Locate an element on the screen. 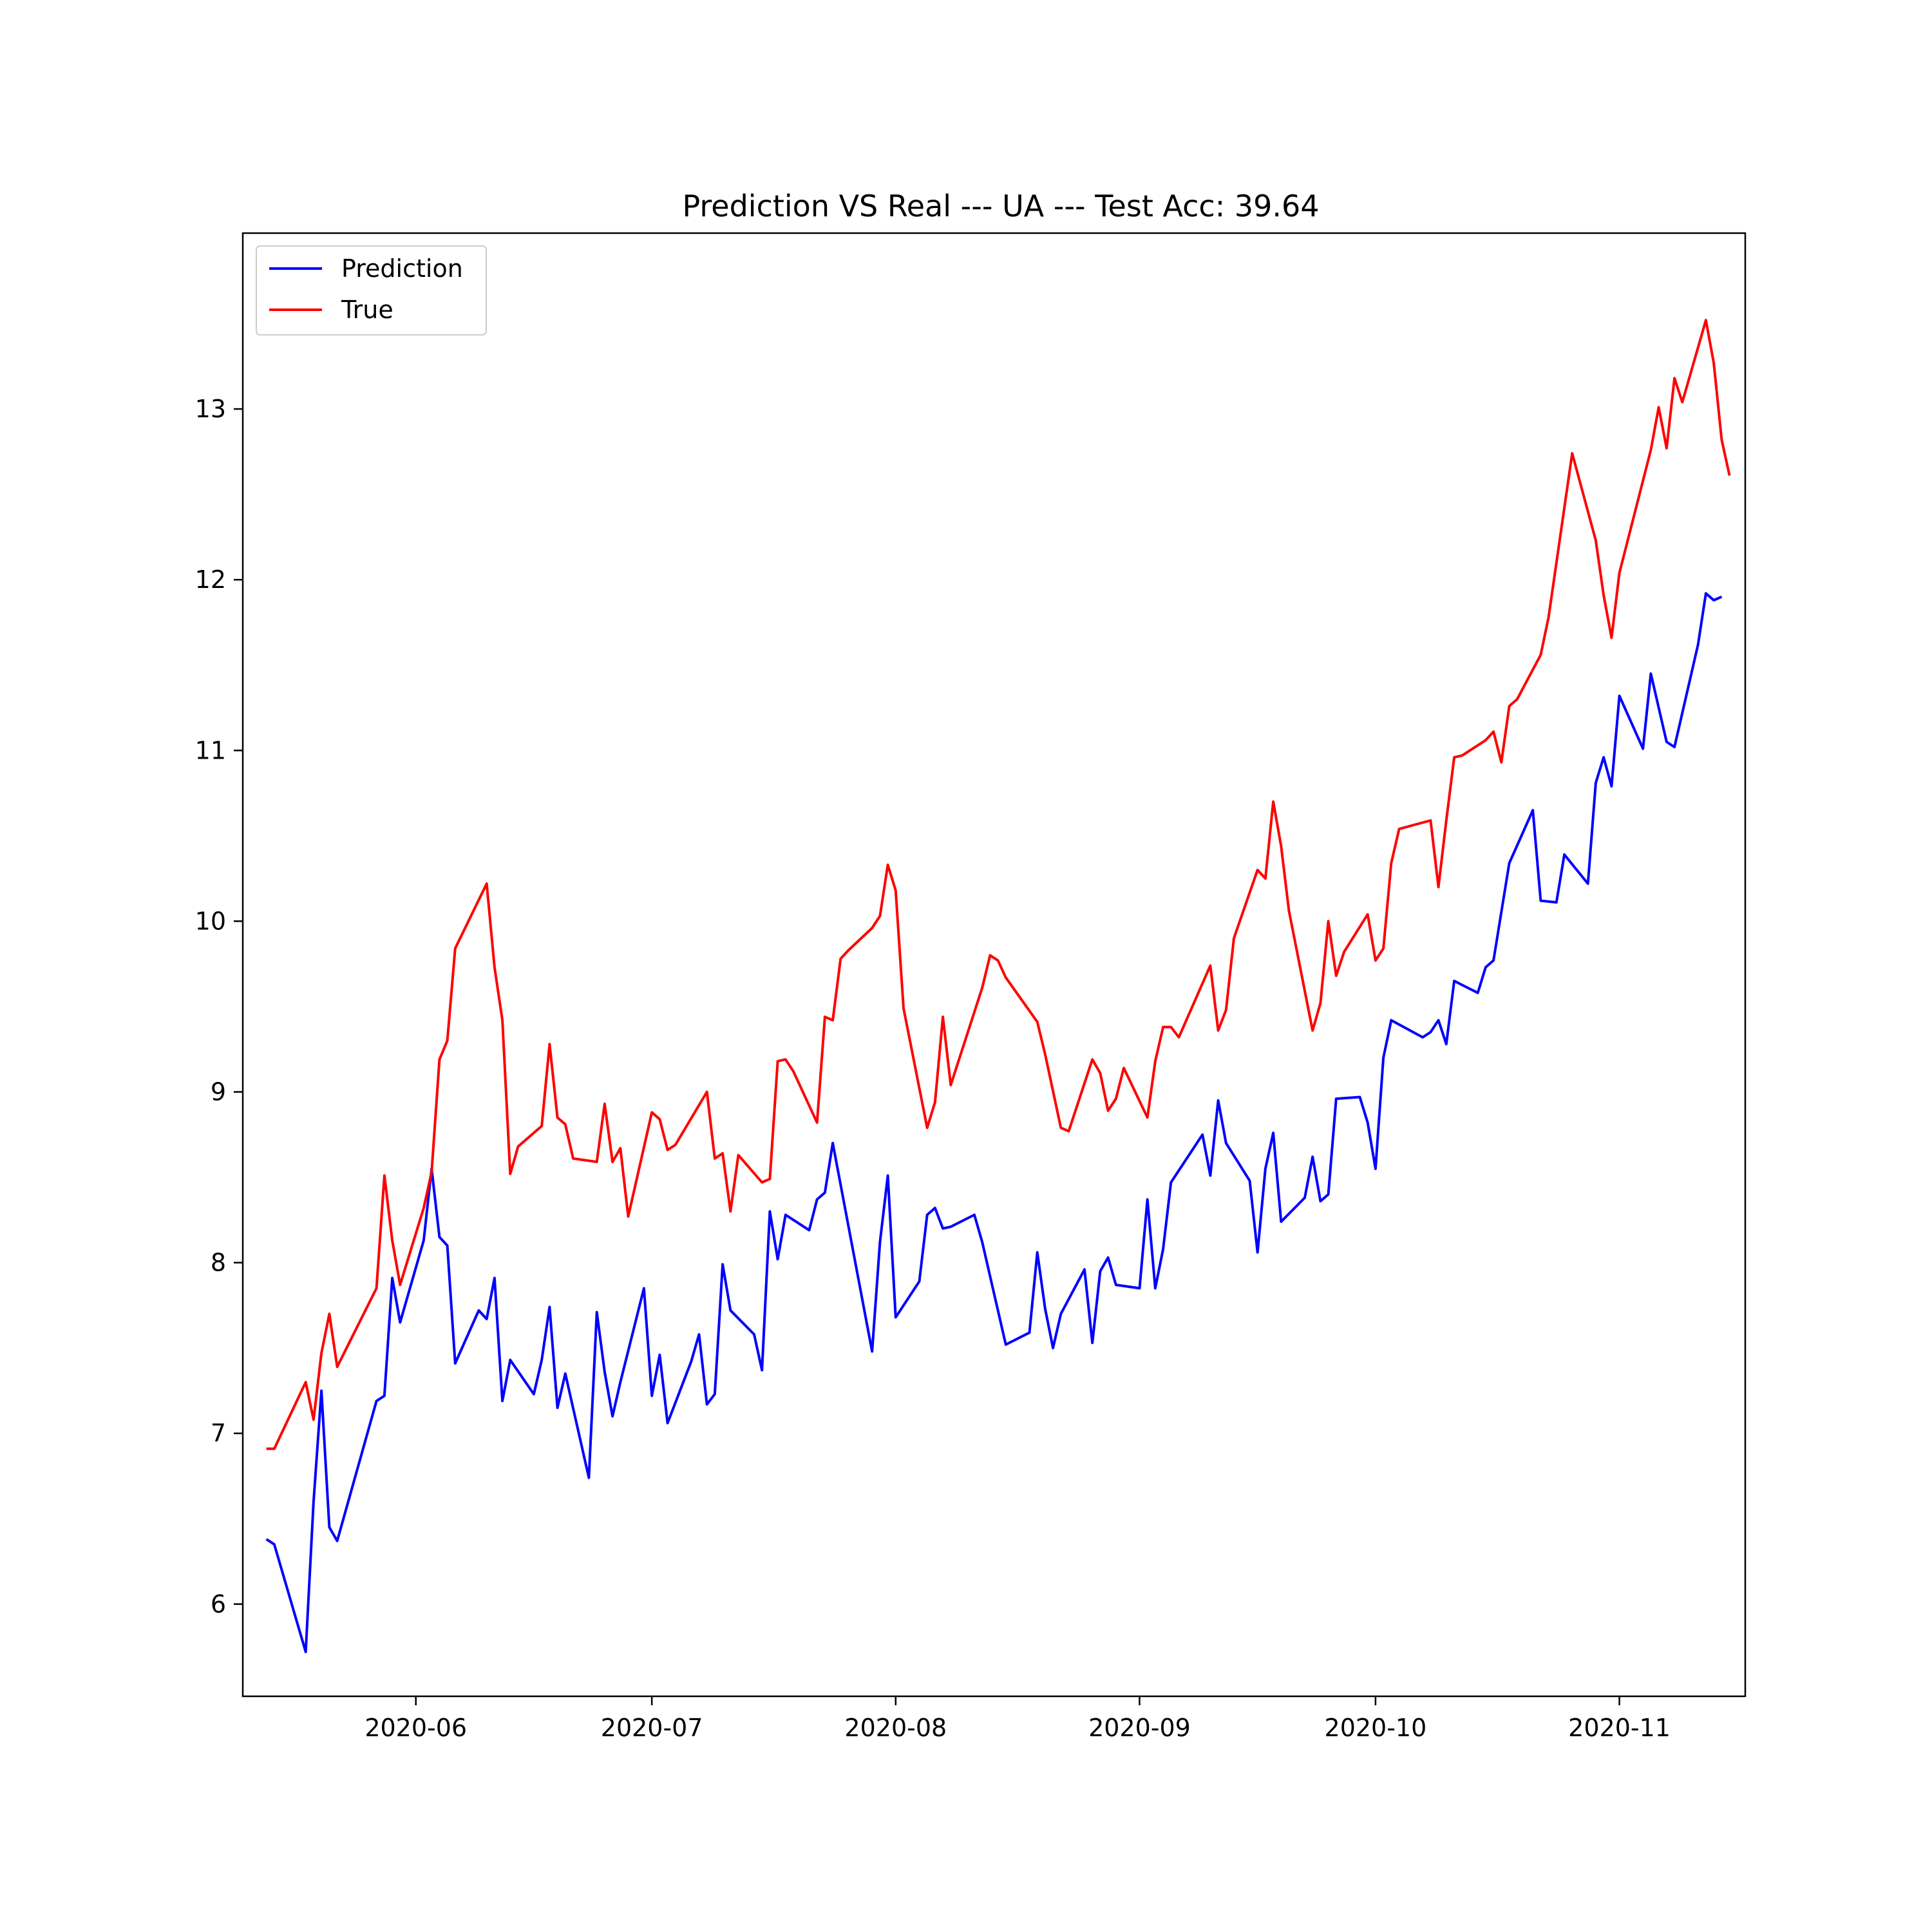  x-tick-label: 2020-07 is located at coordinates (652, 1728).